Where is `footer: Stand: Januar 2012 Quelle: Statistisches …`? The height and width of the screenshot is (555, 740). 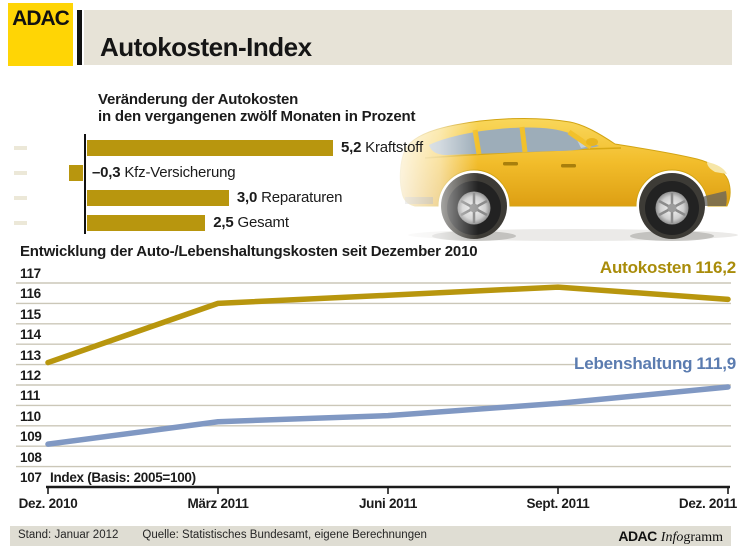 footer: Stand: Januar 2012 Quelle: Statistisches … is located at coordinates (370, 536).